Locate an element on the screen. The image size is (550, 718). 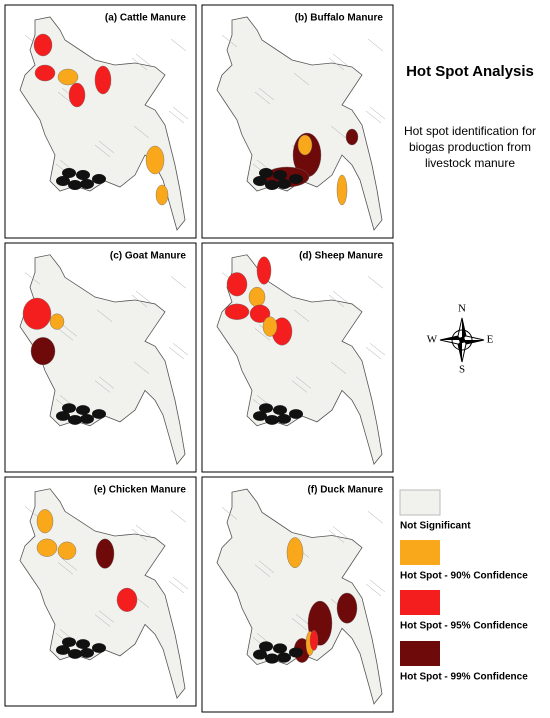
legend-label: Hot Spot - 95% Confidence is located at coordinates (464, 626).